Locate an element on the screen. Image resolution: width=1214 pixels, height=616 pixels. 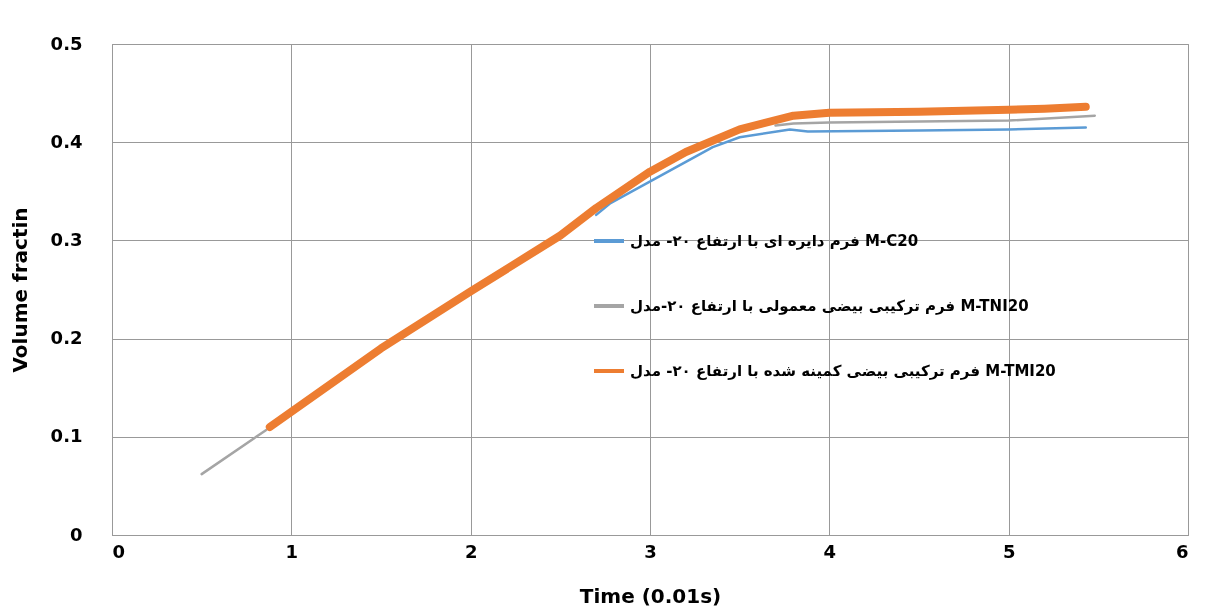
line-series is located at coordinates (841, 171).